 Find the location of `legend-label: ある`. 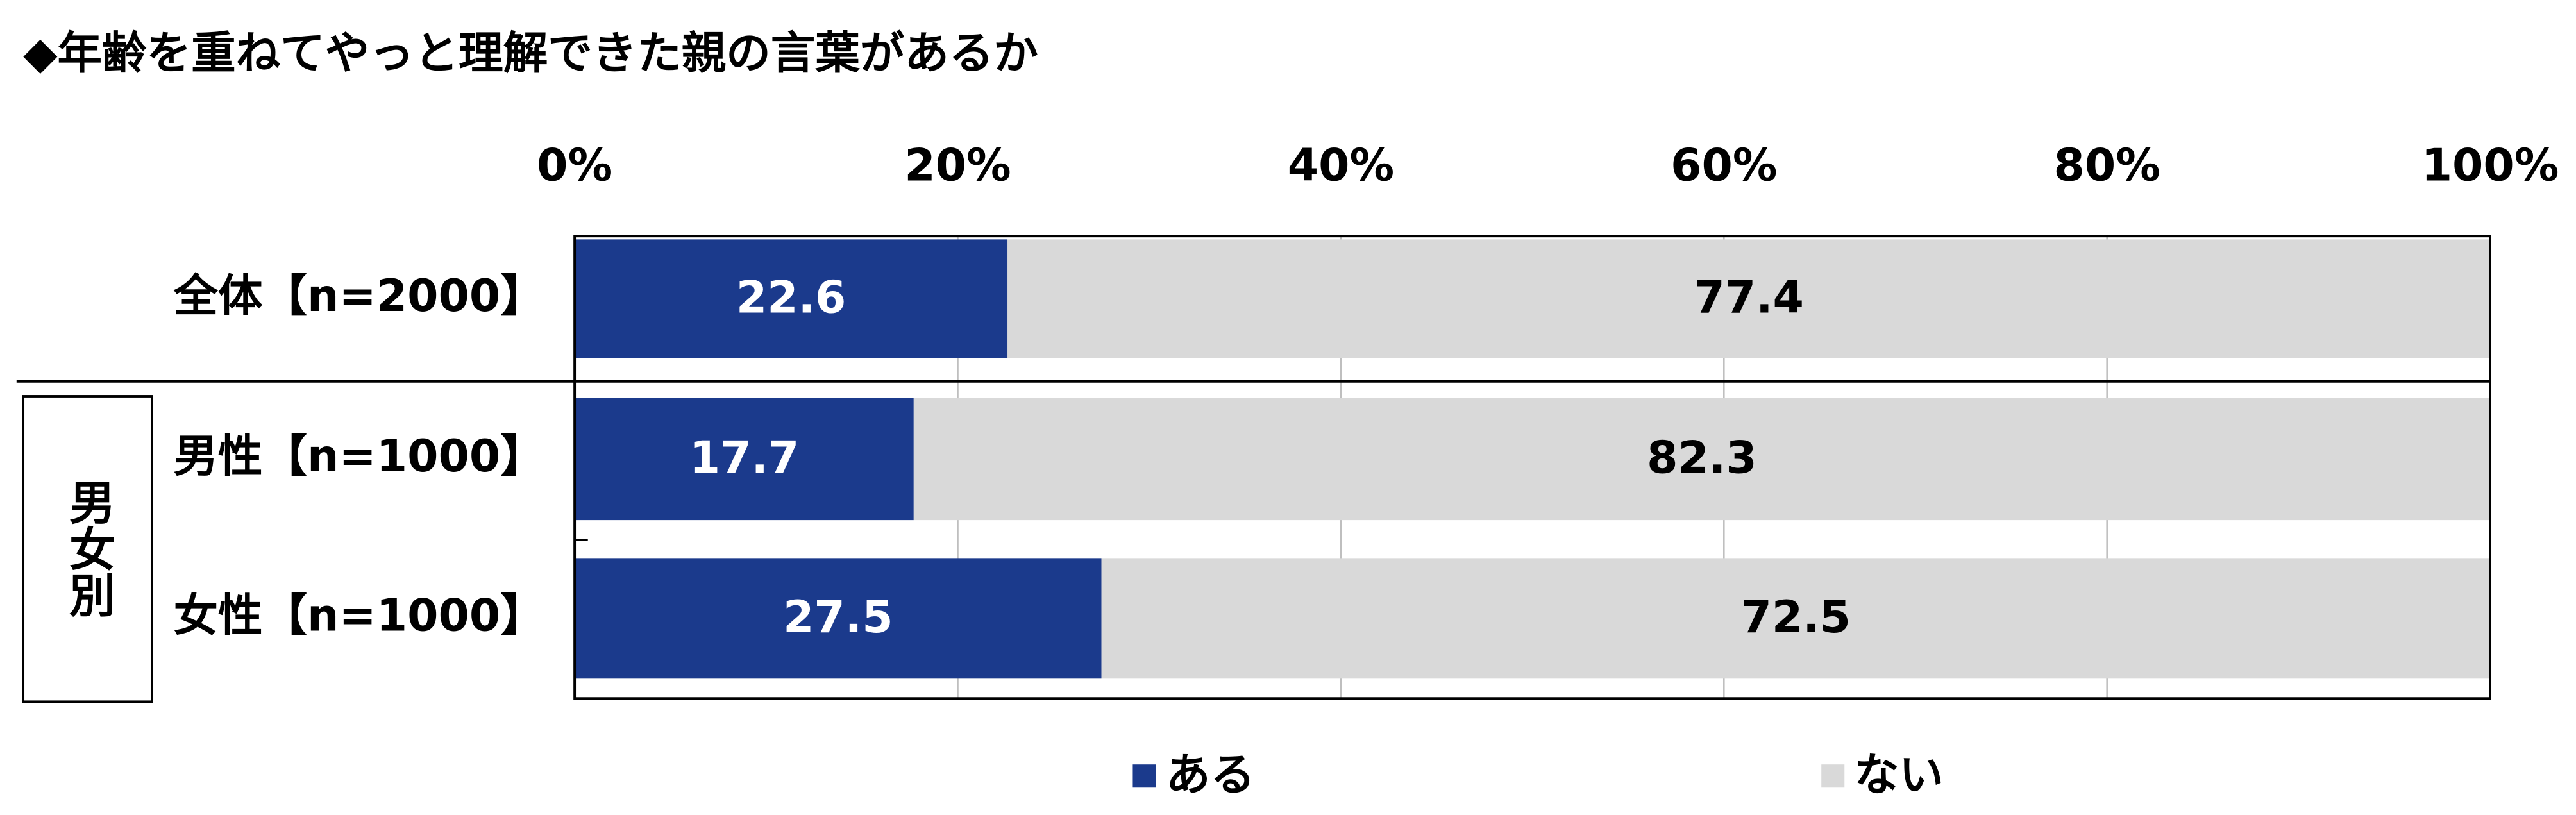

legend-label: ある is located at coordinates (1210, 775).